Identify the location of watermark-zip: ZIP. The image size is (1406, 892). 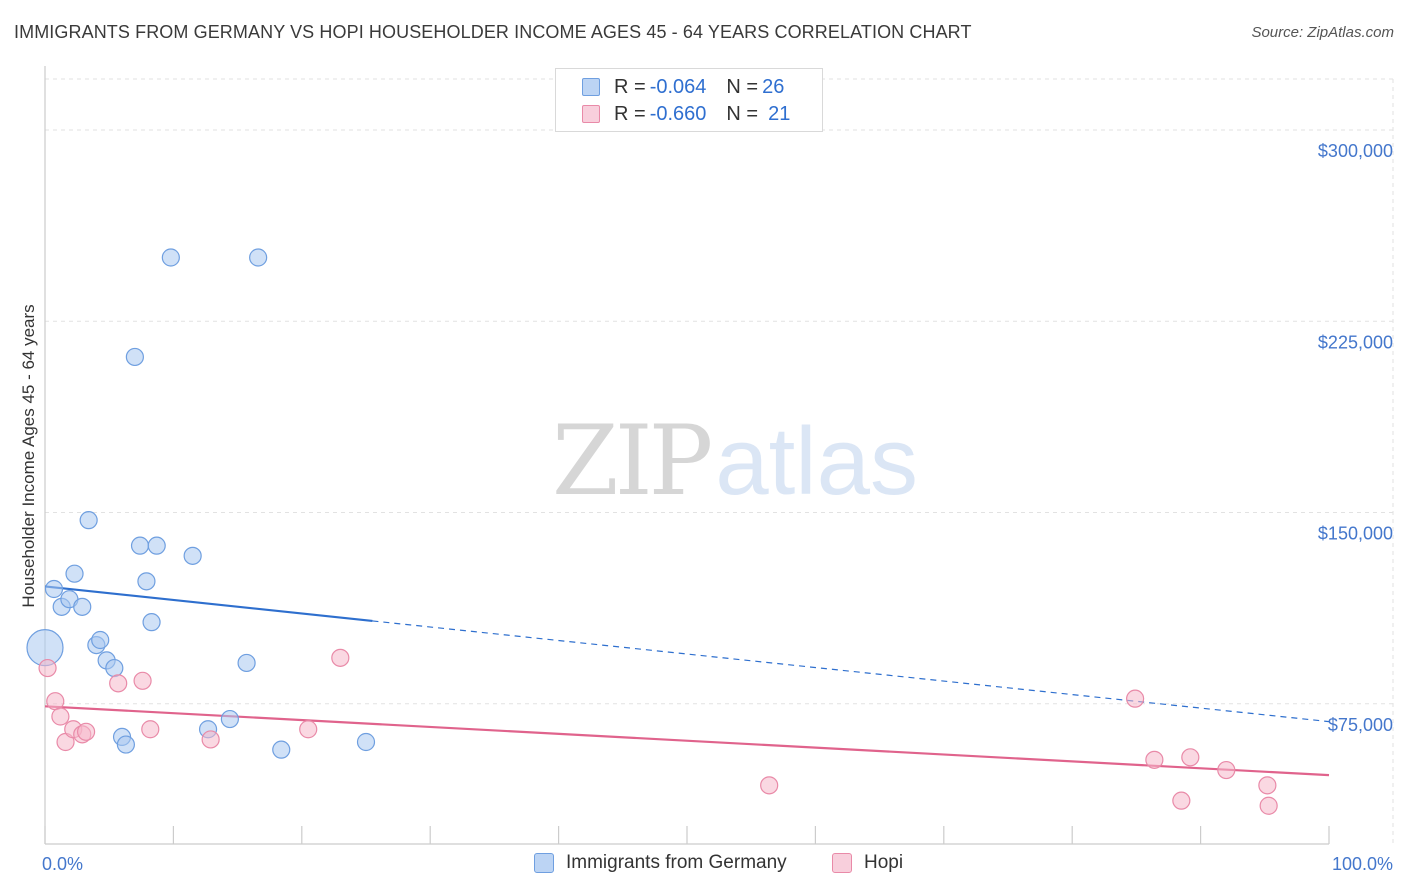
(632, 461).